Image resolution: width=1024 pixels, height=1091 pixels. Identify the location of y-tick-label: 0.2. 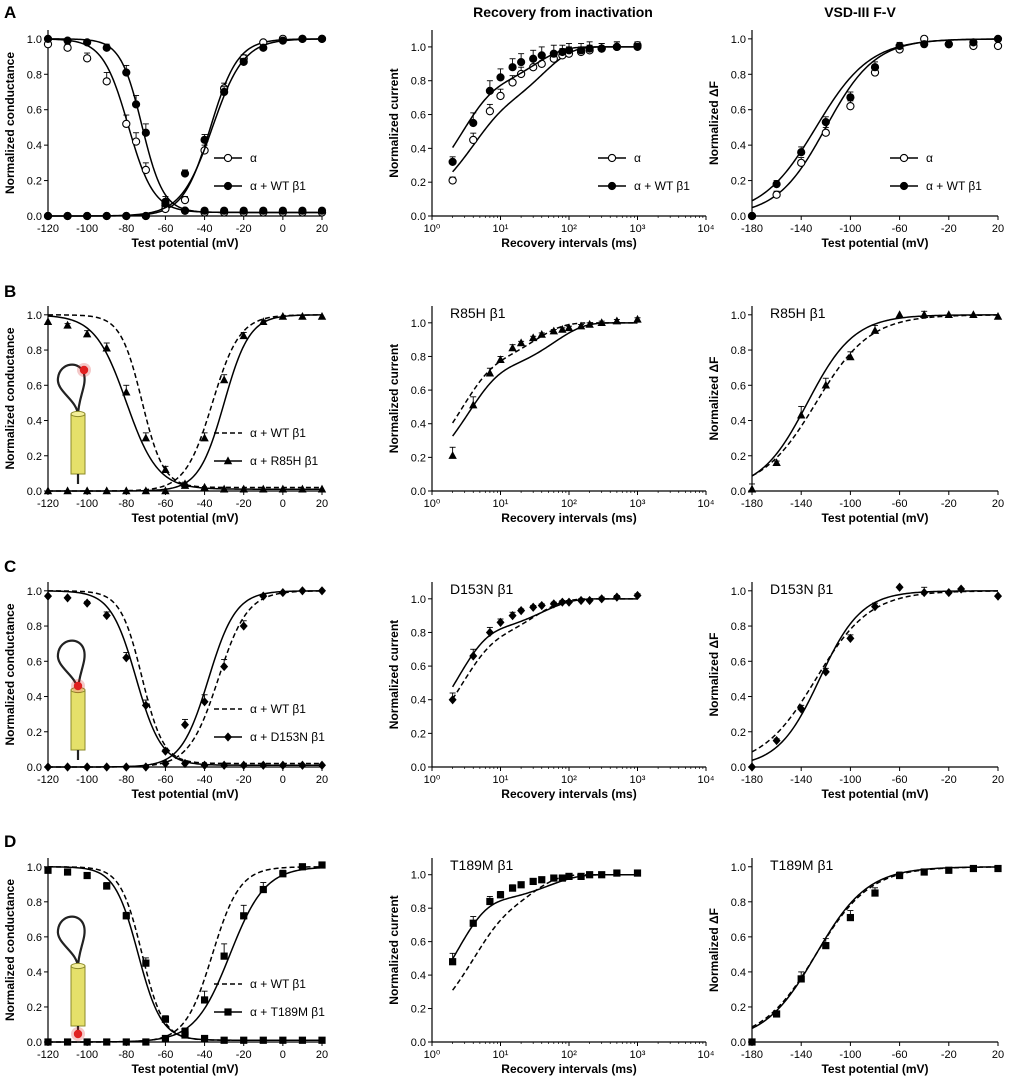
(34, 457).